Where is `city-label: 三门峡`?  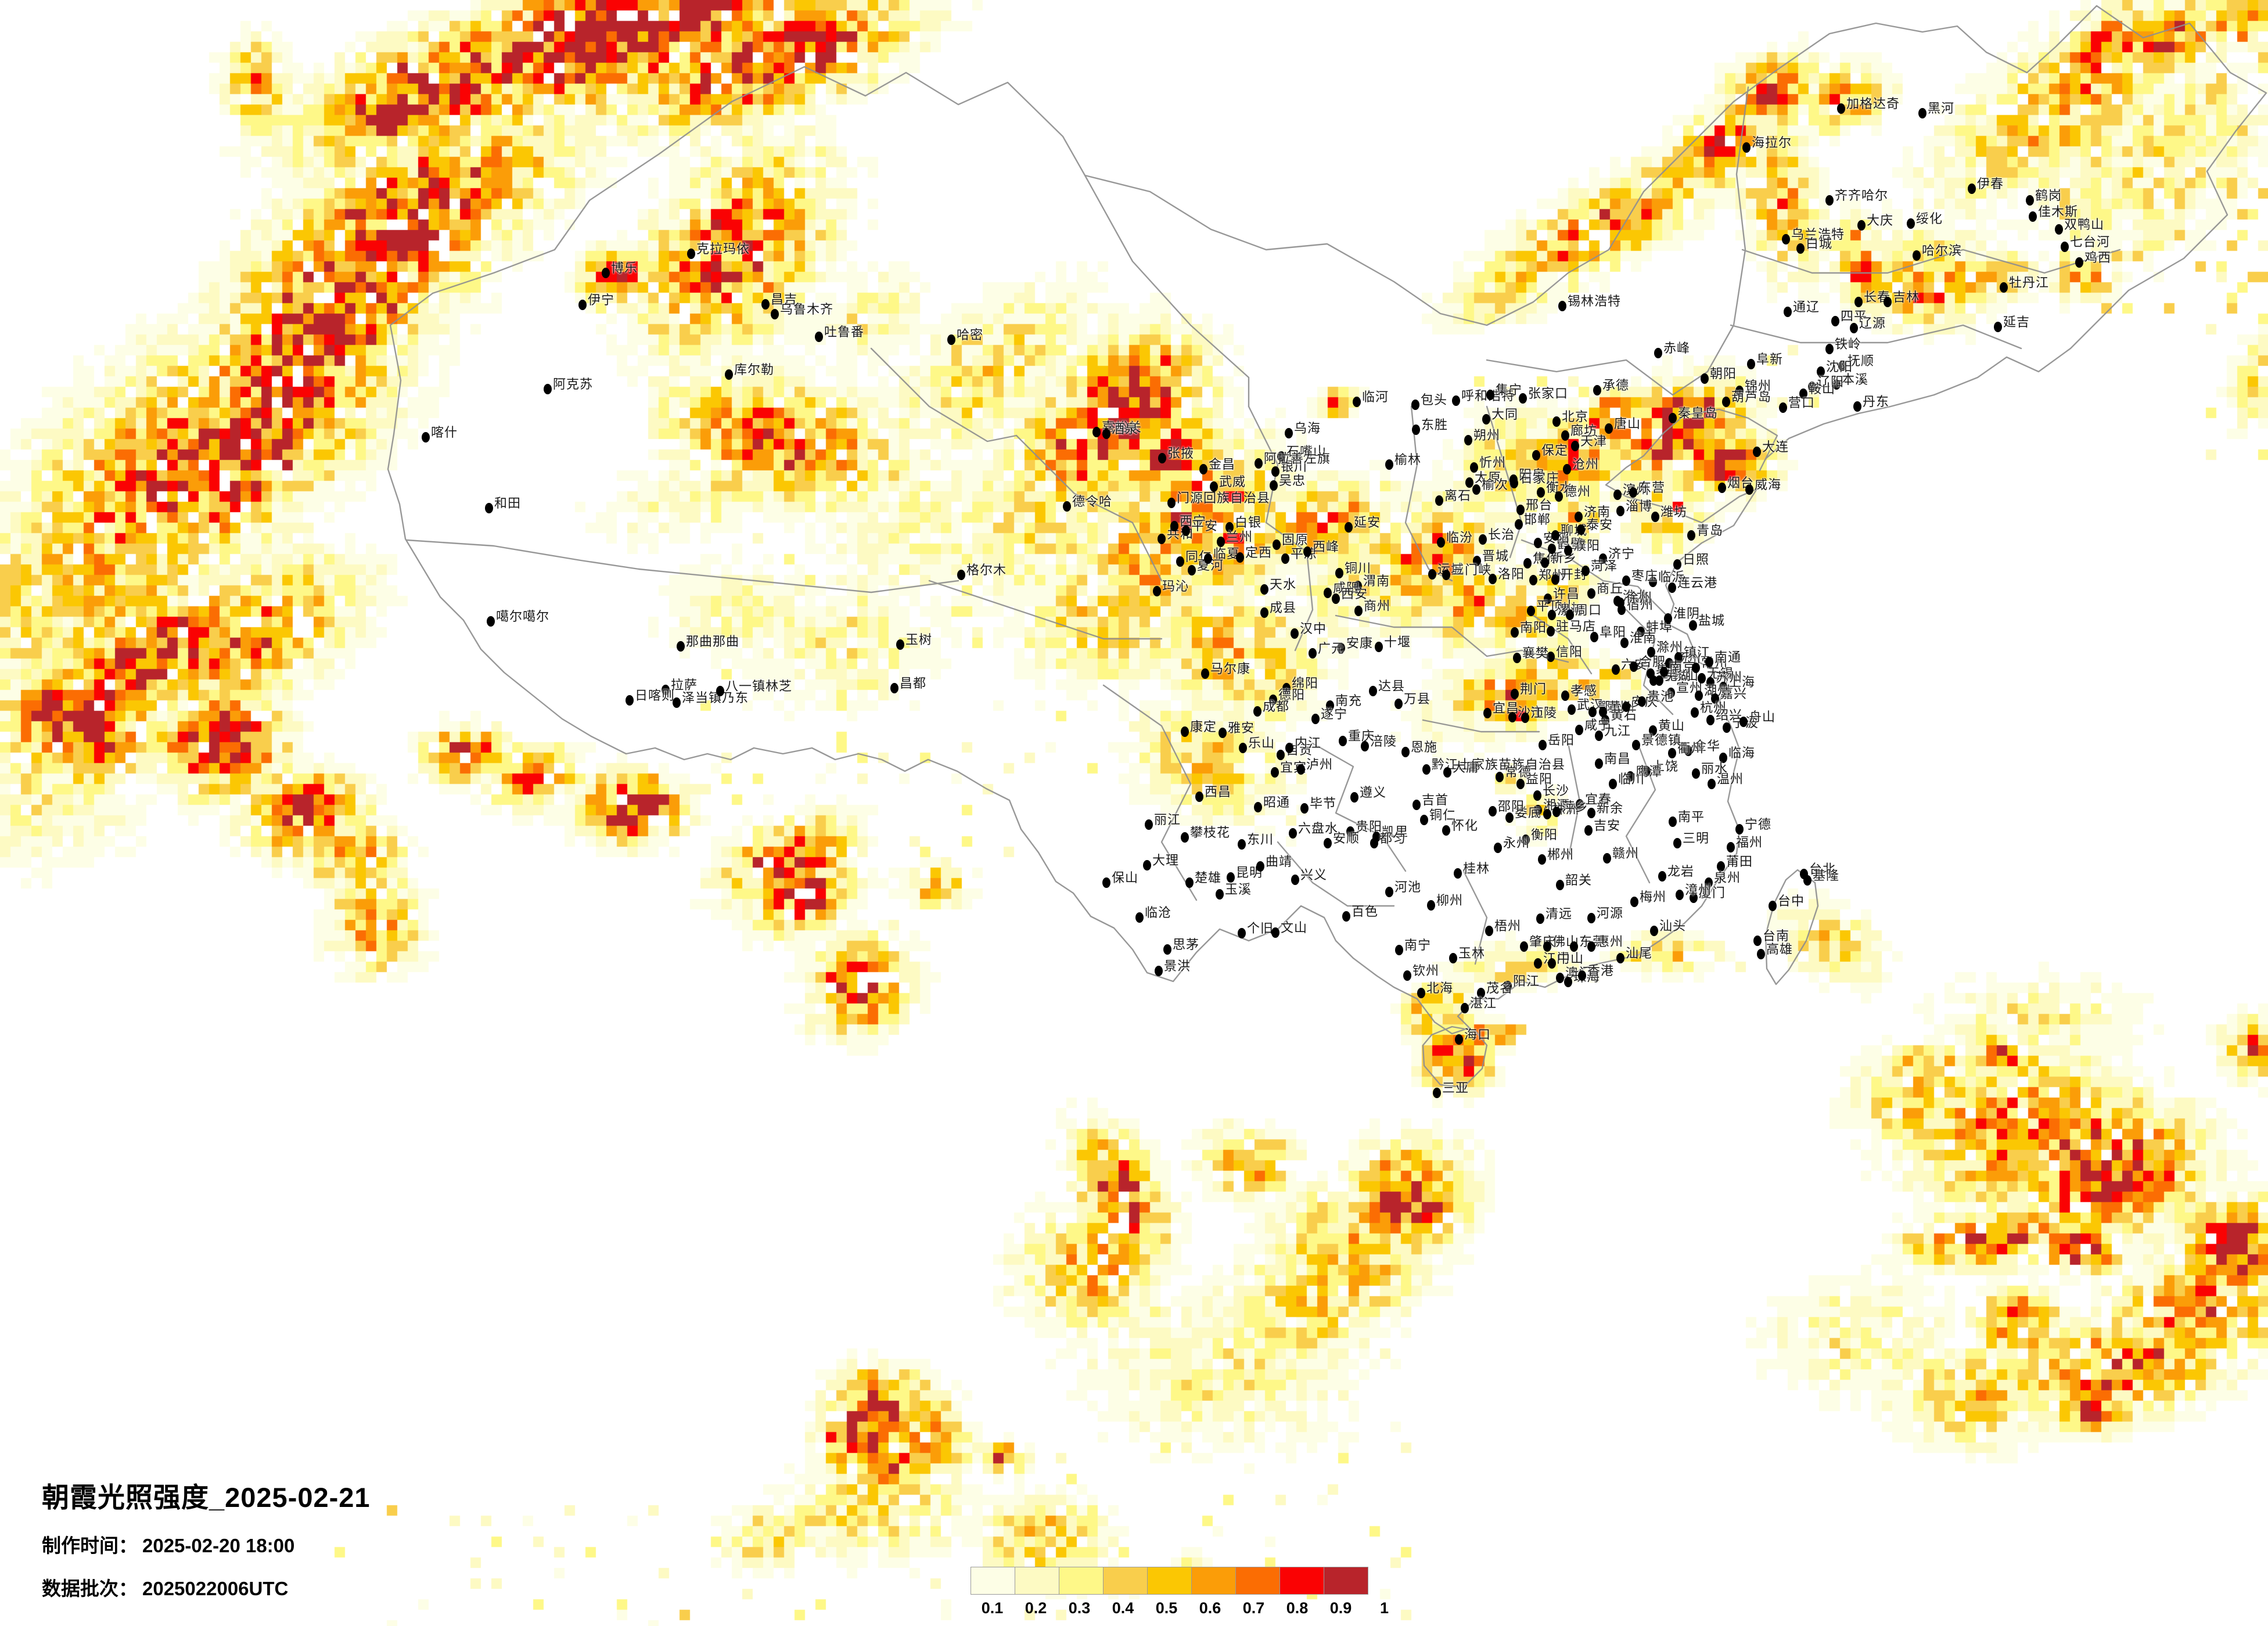
city-label: 三门峡 is located at coordinates (1471, 570).